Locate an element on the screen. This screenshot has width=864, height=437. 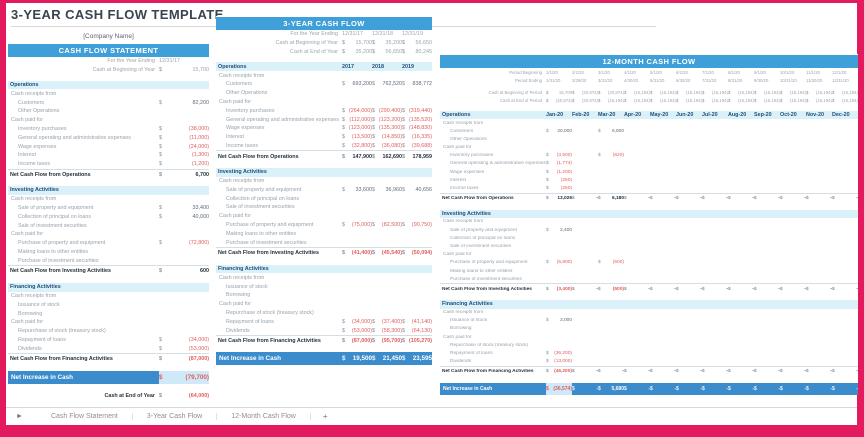
value-cell: 11/1/20 is located at coordinates (819, 72).